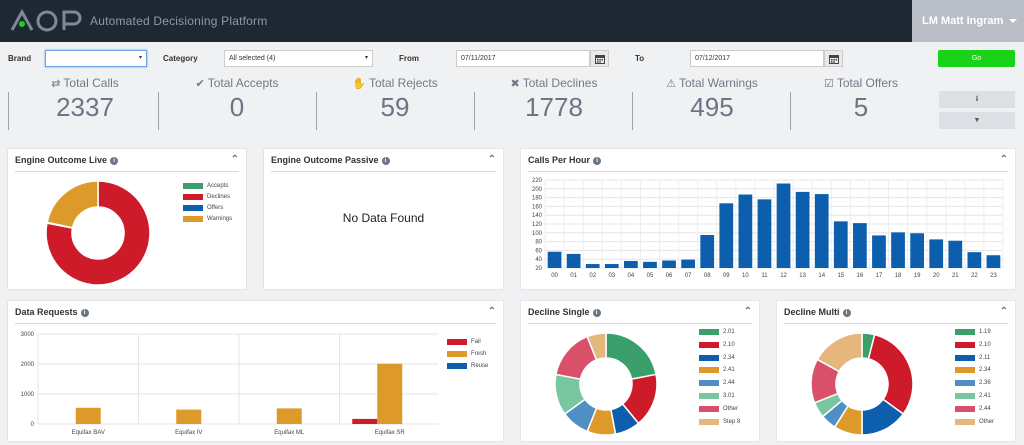 The width and height of the screenshot is (1024, 445). What do you see at coordinates (390, 393) in the screenshot?
I see `bar-fresh-equifax-sr` at bounding box center [390, 393].